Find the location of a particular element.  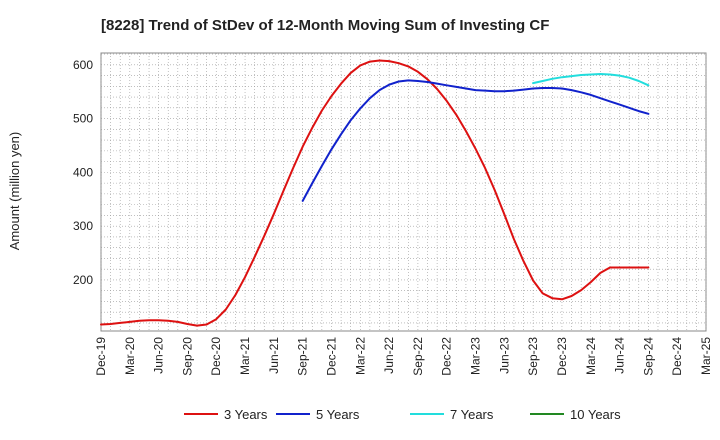

series-line-5-years is located at coordinates (475, 140).